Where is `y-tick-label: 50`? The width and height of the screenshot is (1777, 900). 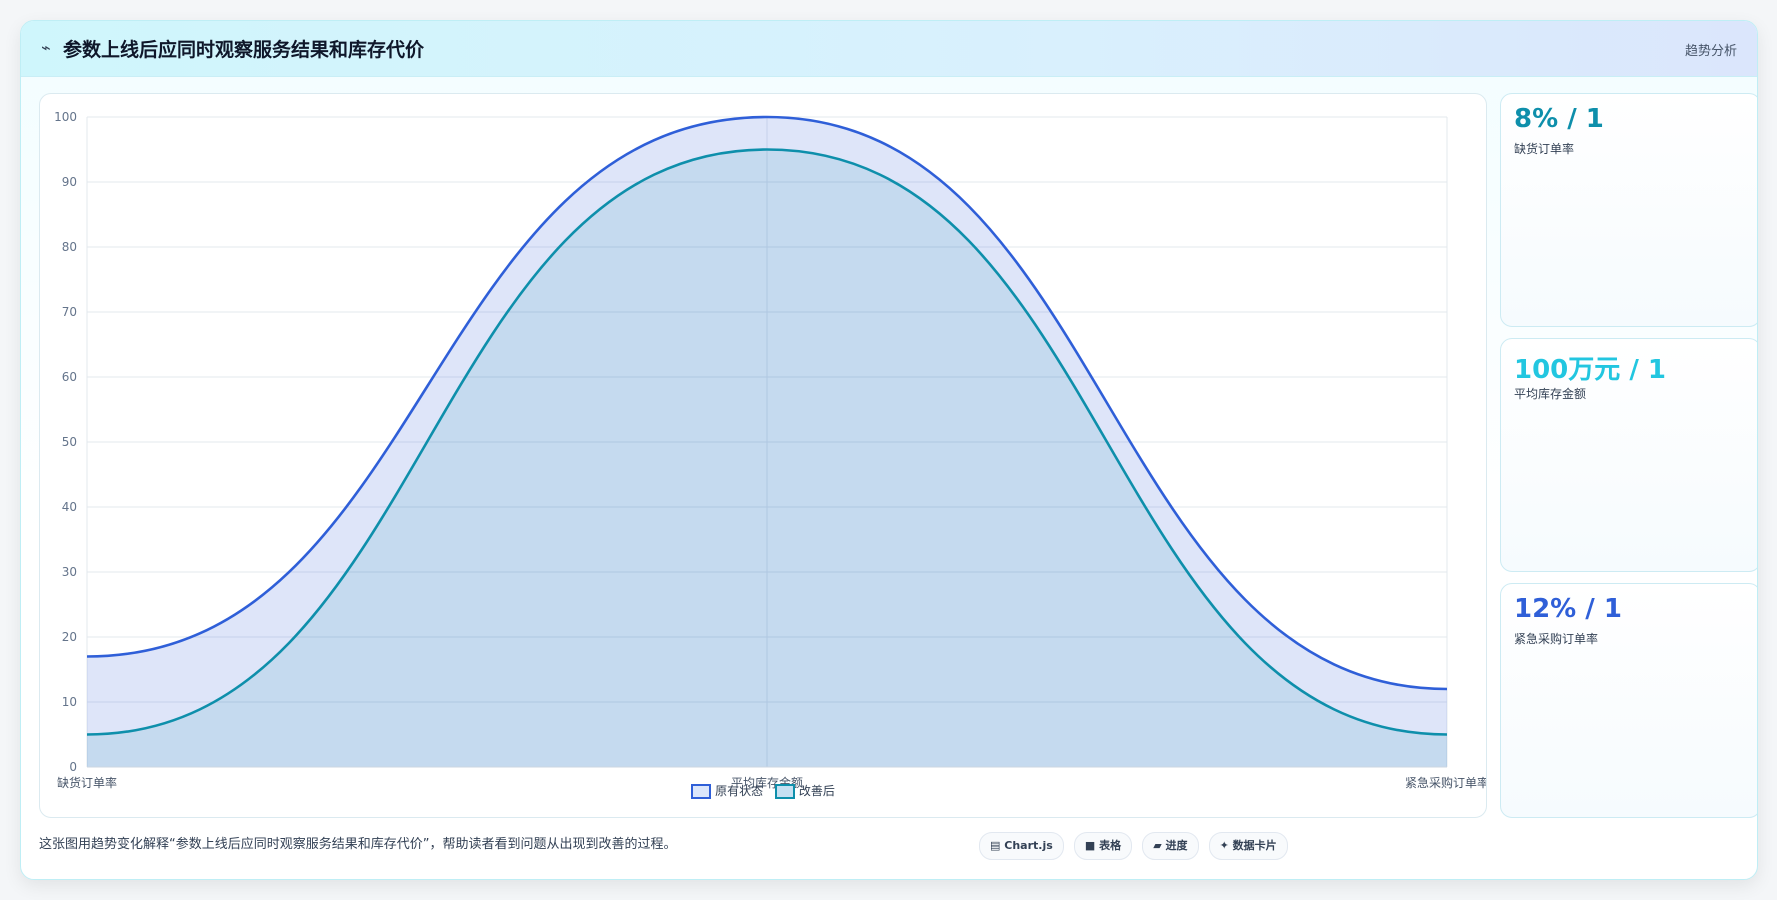
y-tick-label: 50 is located at coordinates (69, 442).